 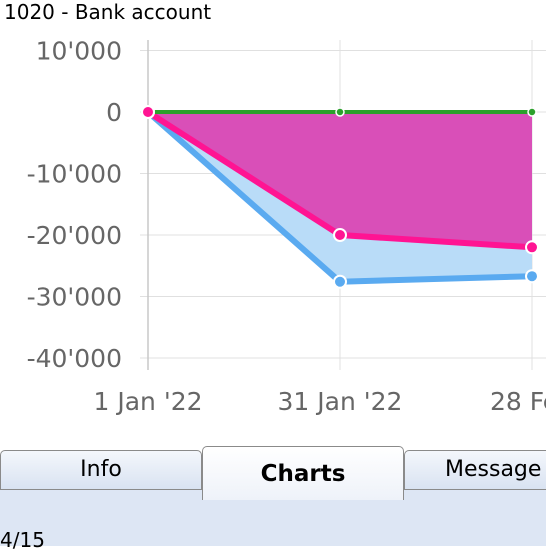 I want to click on x-tick-label: 31 Jan '22, so click(x=340, y=401).